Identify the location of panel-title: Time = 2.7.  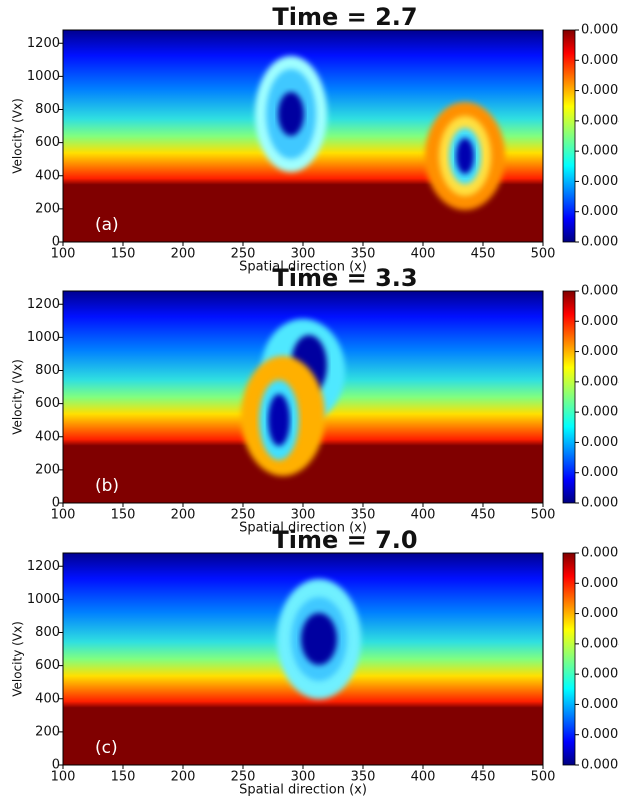
(344, 17).